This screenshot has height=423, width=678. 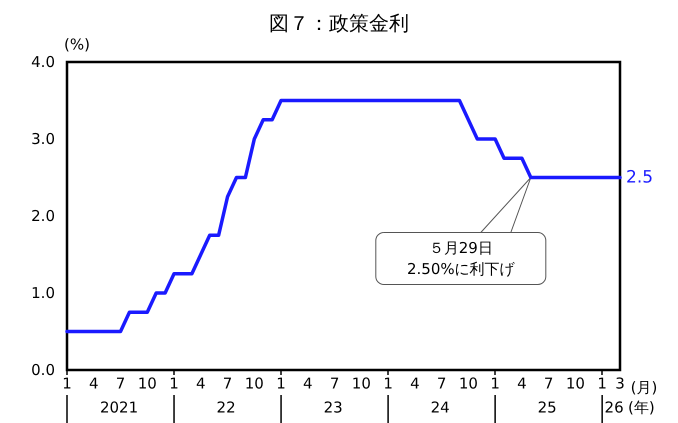 I want to click on x-tick-label: 3, so click(x=620, y=383).